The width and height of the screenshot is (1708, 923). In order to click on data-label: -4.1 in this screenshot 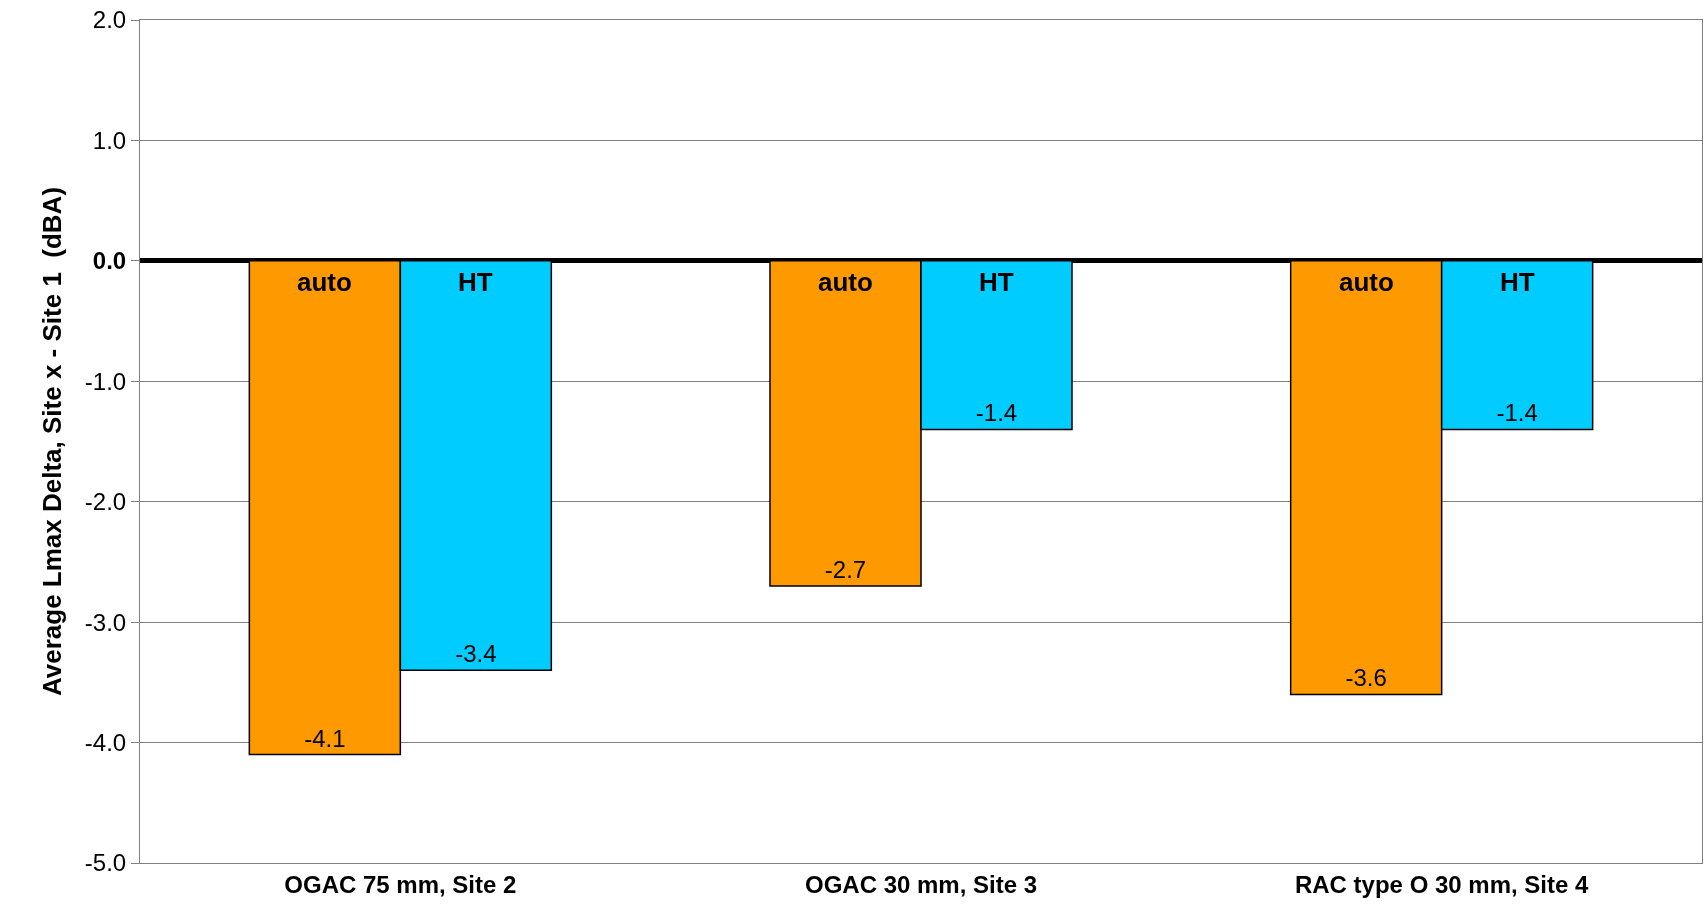, I will do `click(325, 738)`.